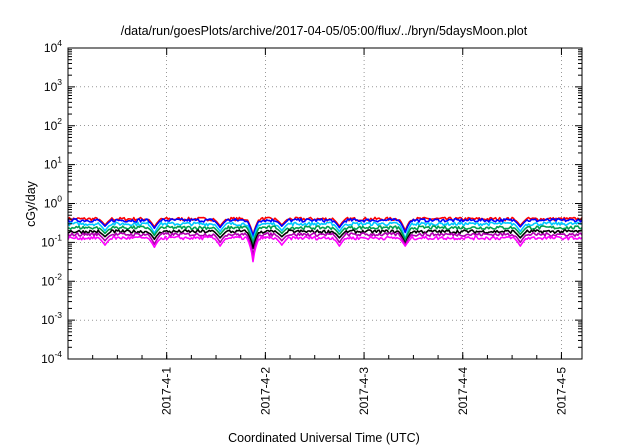 This screenshot has width=640, height=448. I want to click on y-tick-label: 10⁻¹, so click(51, 240).